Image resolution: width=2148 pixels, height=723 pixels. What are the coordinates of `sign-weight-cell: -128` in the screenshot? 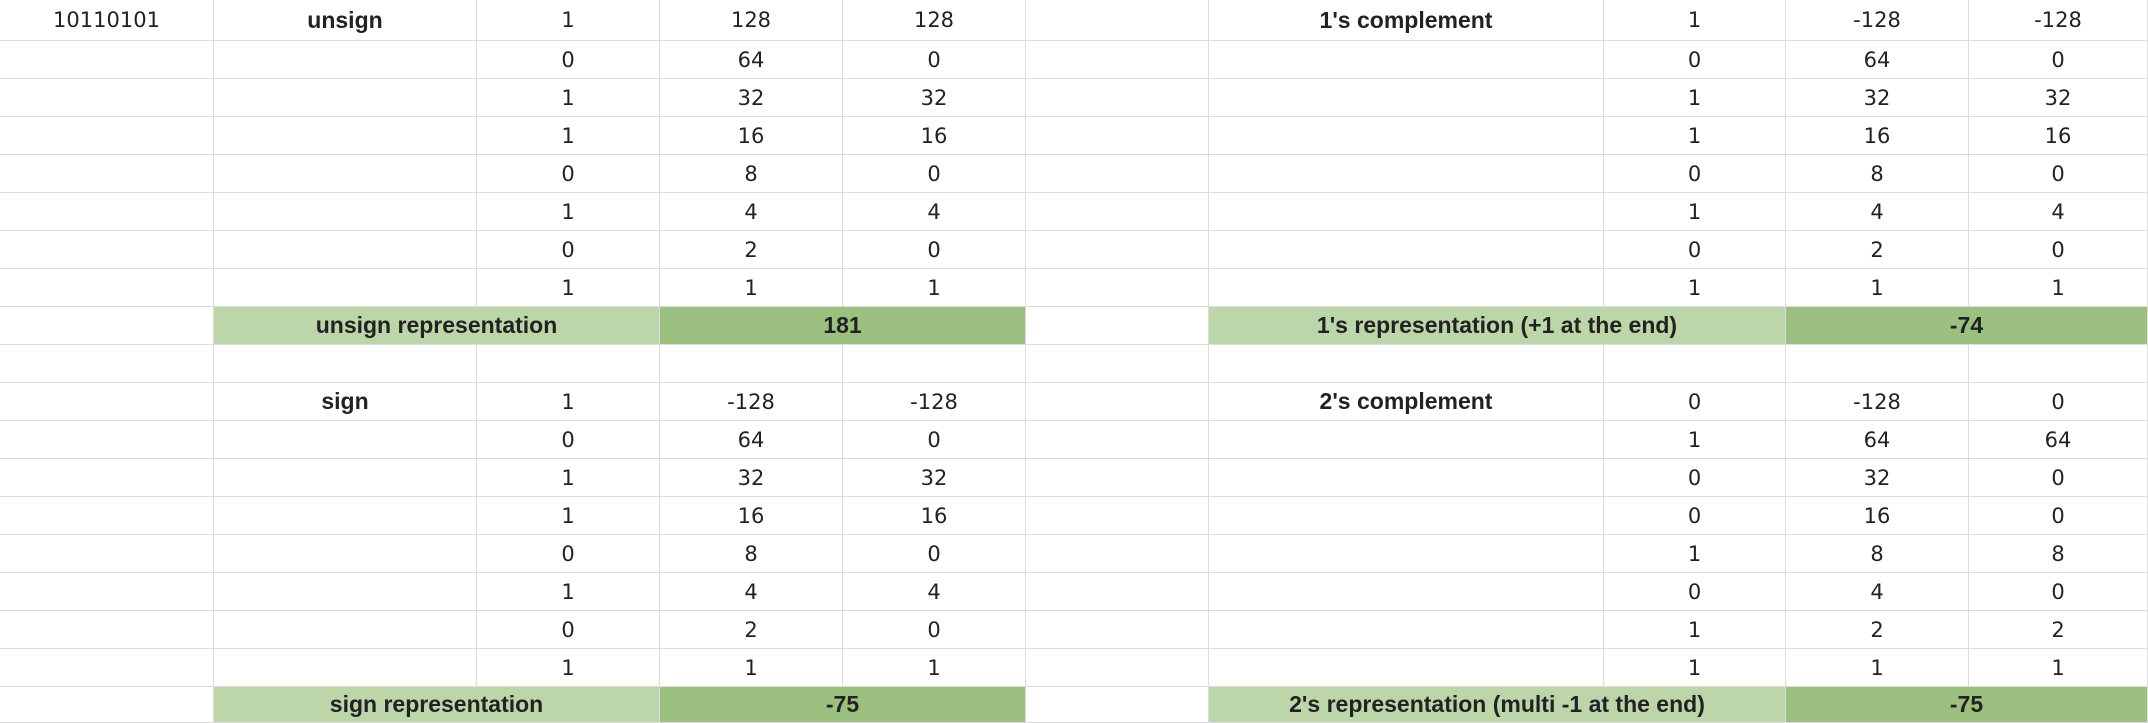 It's located at (751, 402).